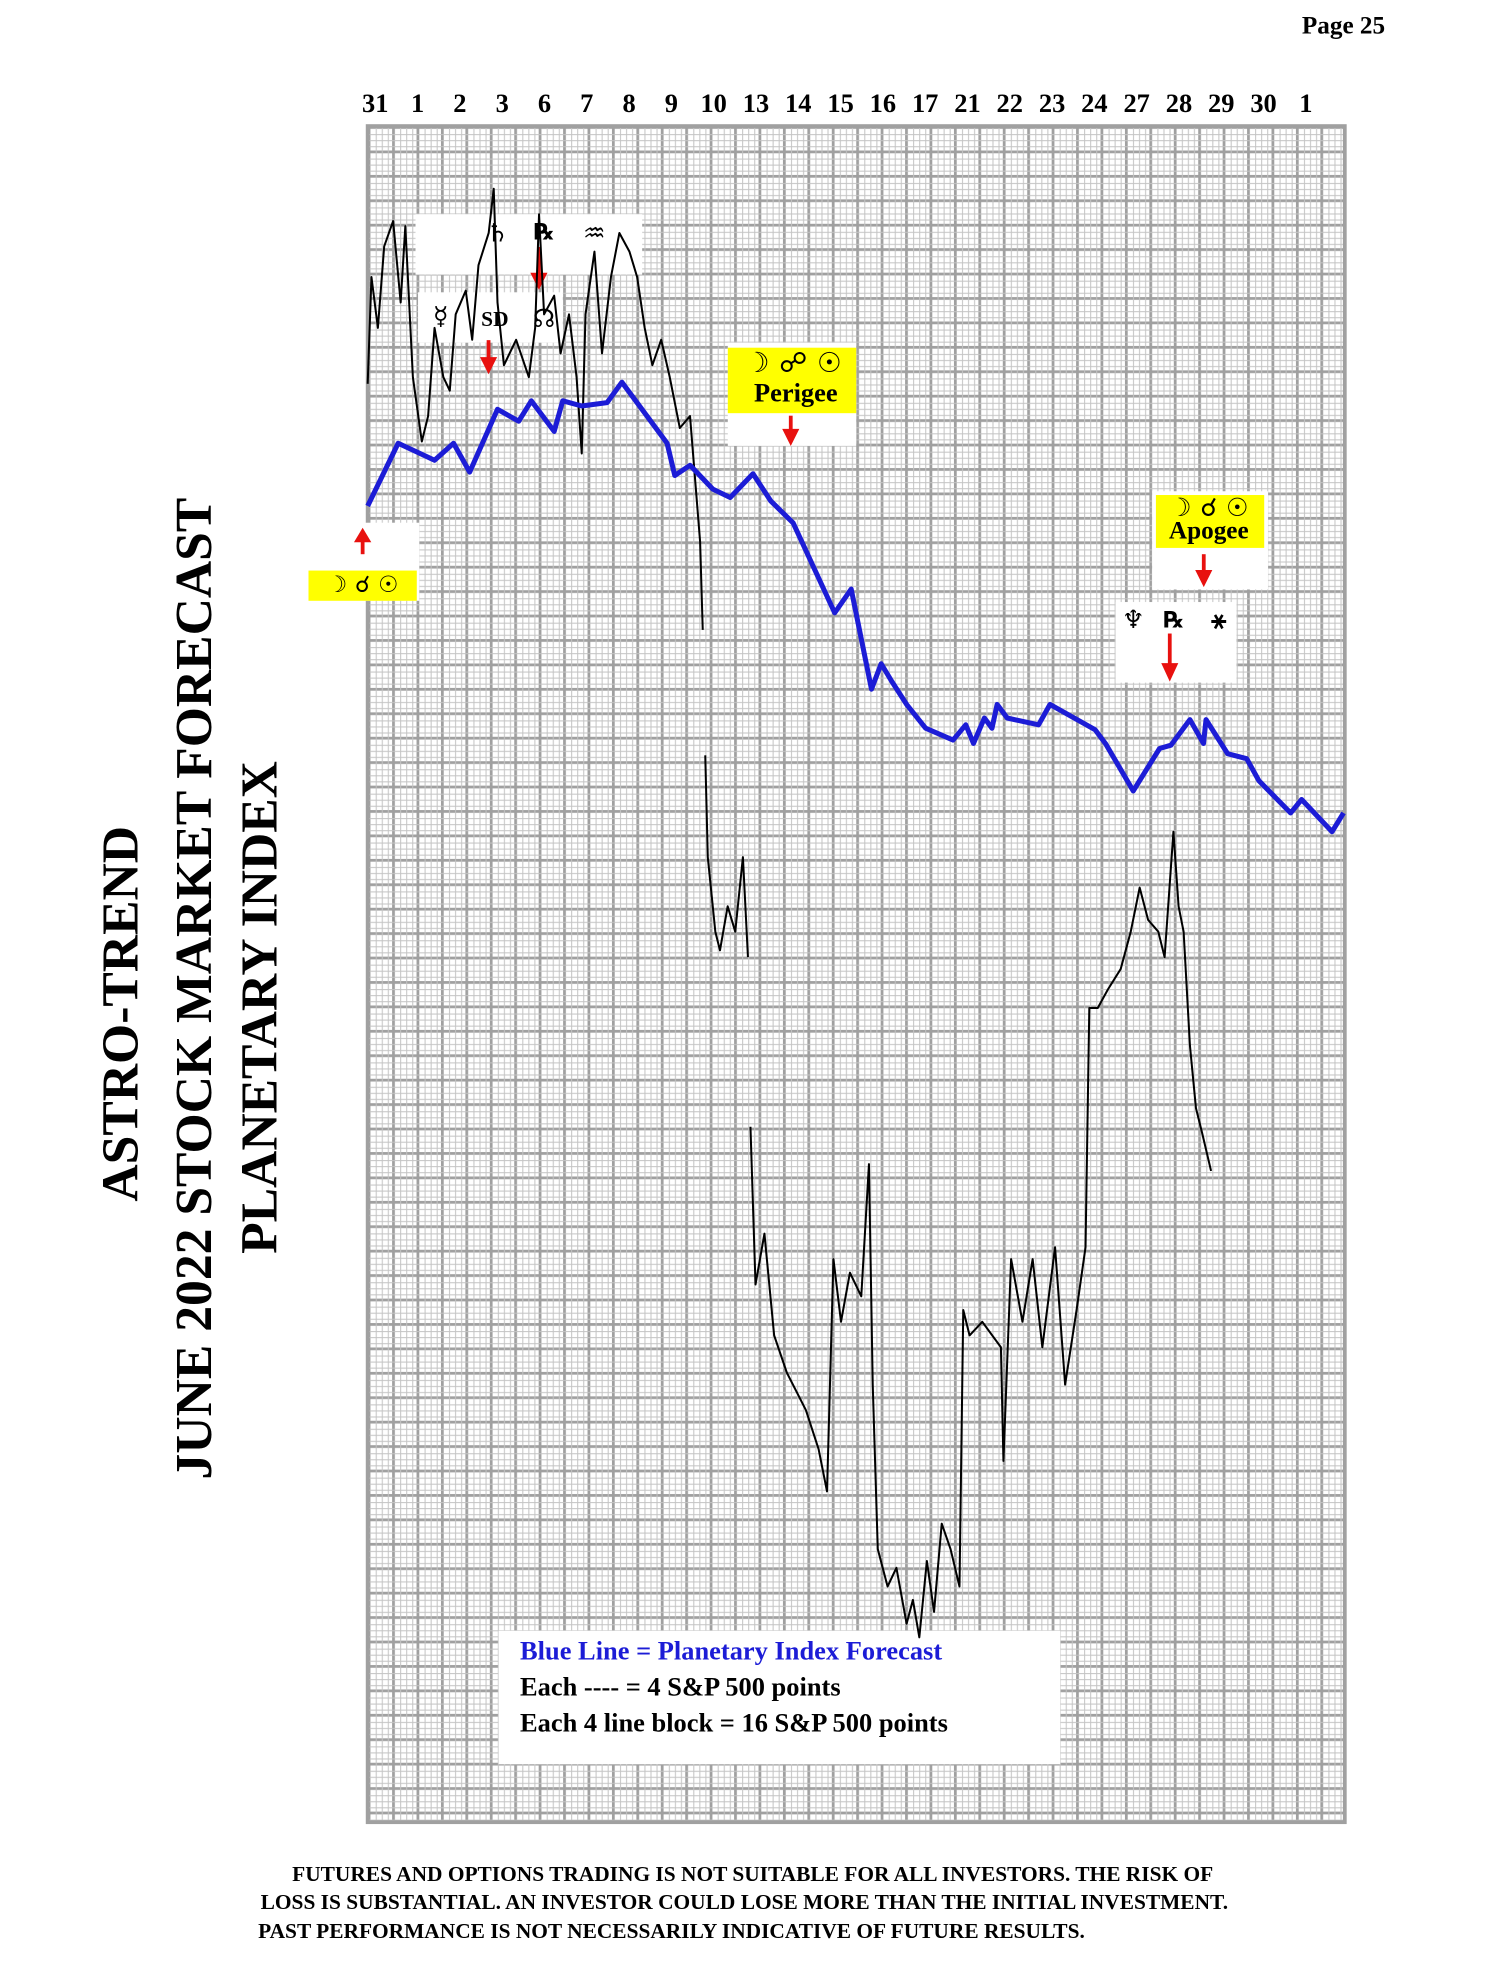 Image resolution: width=1511 pixels, height=1981 pixels. What do you see at coordinates (1133, 619) in the screenshot?
I see `annotation: ♆` at bounding box center [1133, 619].